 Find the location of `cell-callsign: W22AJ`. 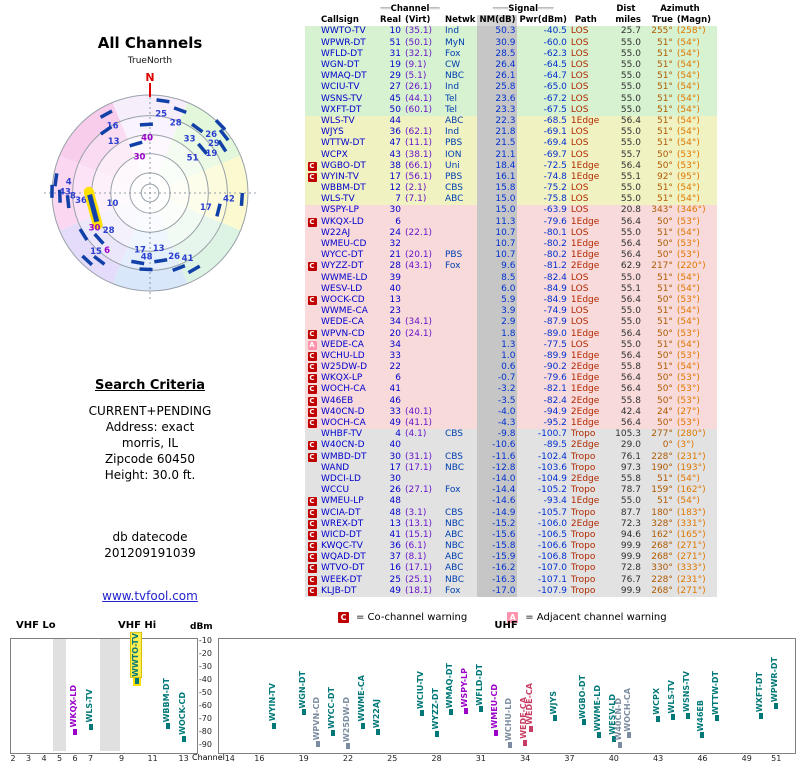

cell-callsign: W22AJ is located at coordinates (348, 233).